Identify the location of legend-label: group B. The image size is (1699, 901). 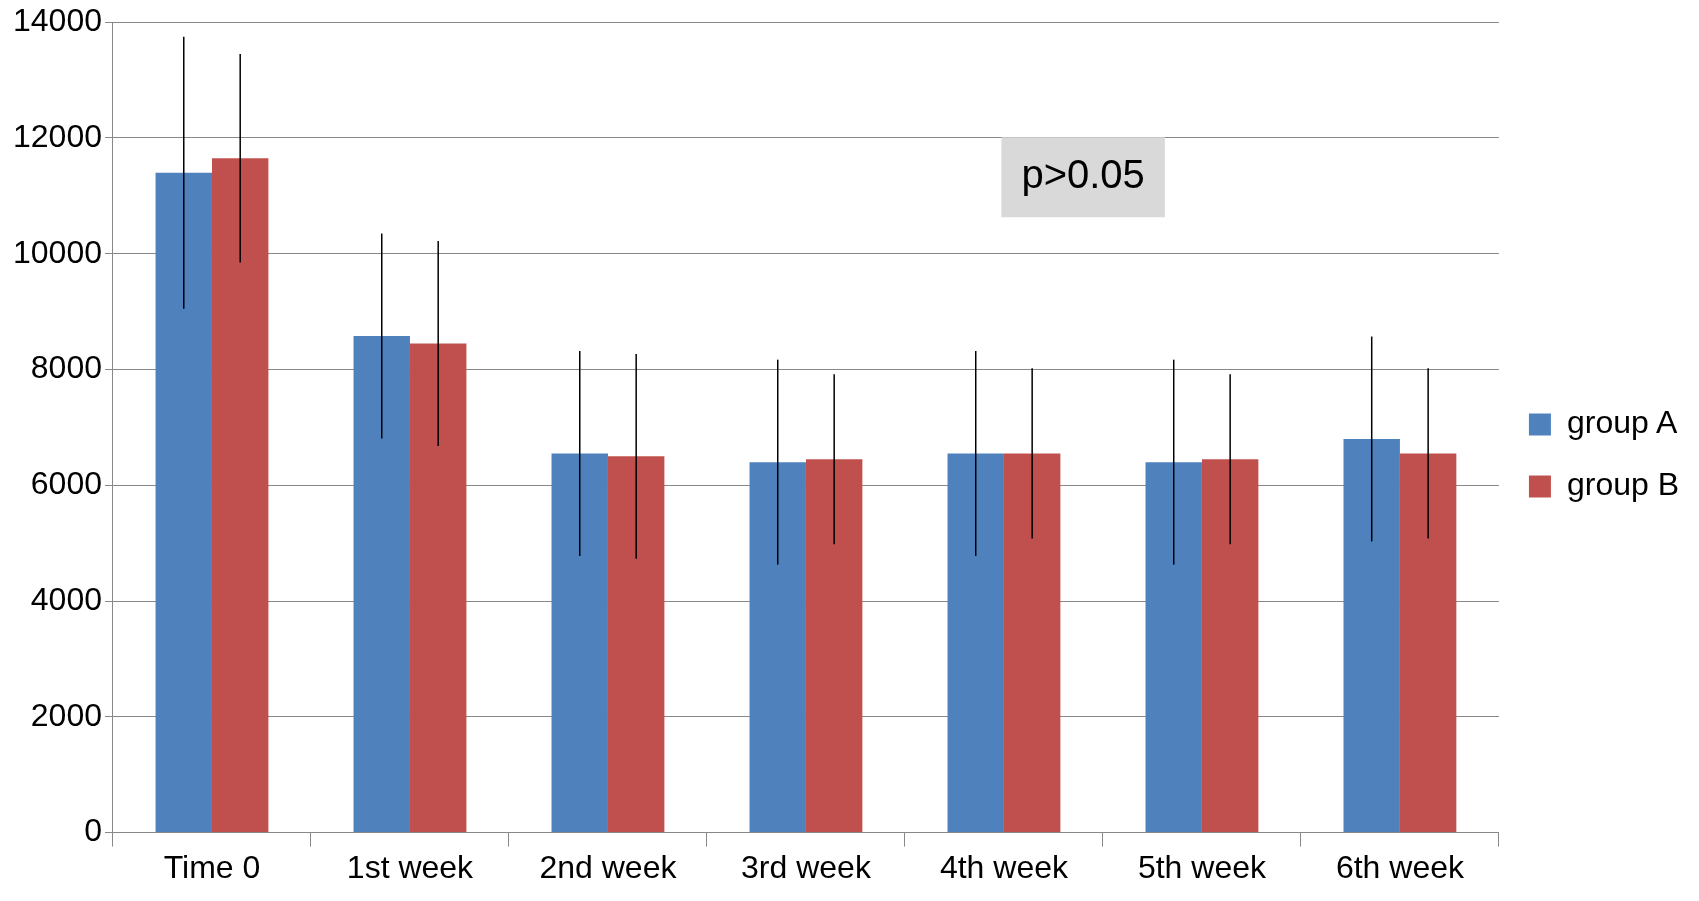
(1622, 484).